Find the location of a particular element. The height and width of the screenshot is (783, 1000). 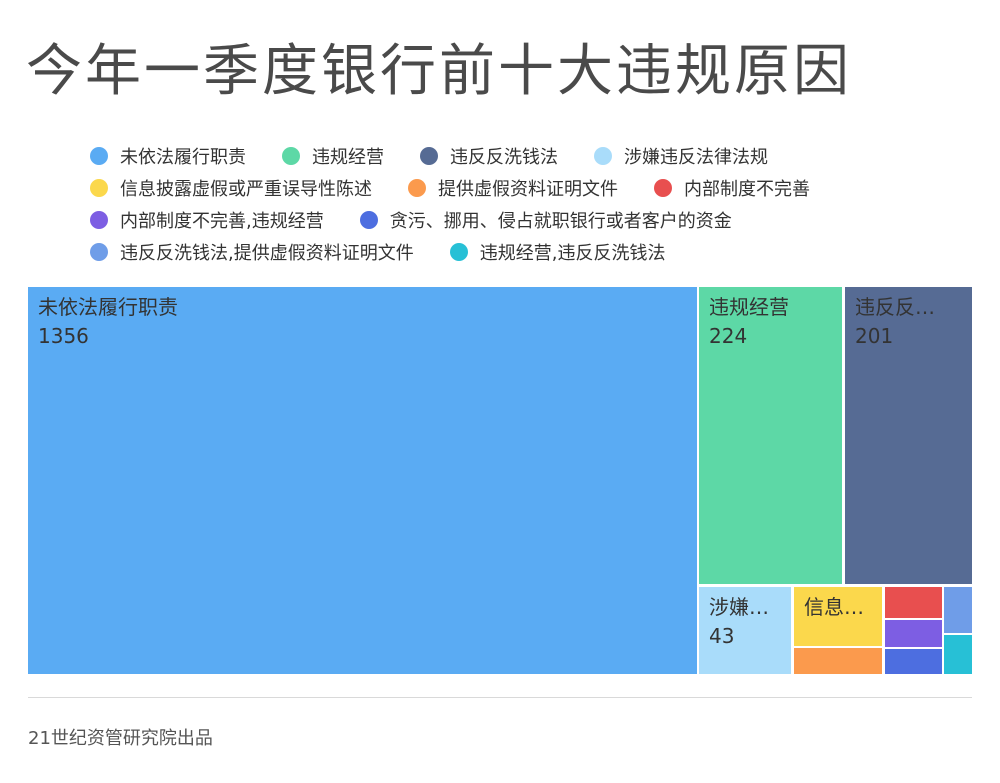

cell-label: 违规经营 is located at coordinates (749, 307).